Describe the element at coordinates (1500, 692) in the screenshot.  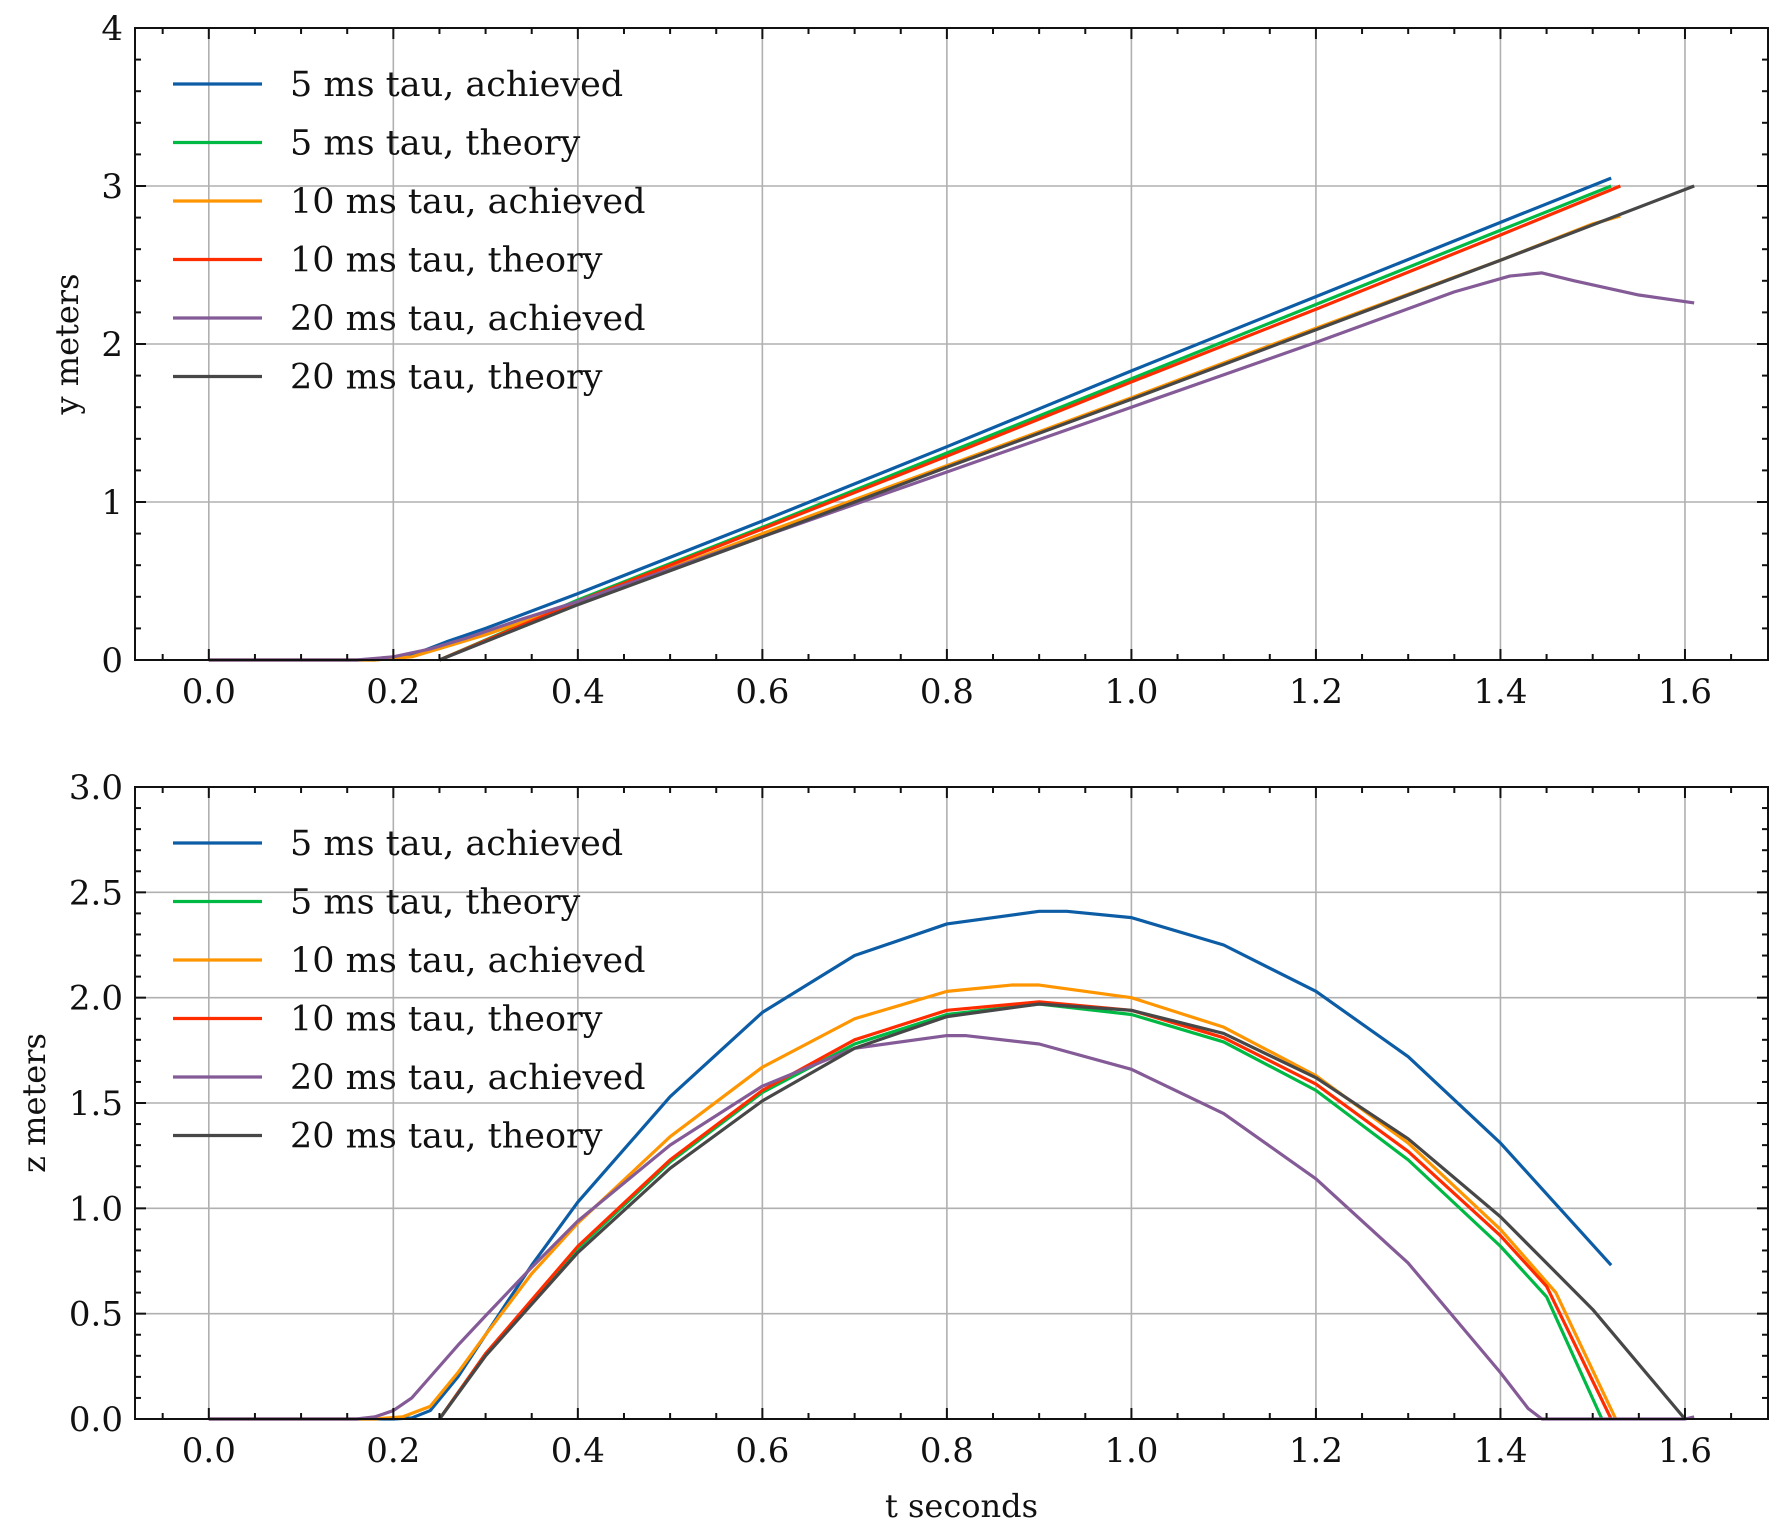
I see `top-xtick-label: 1.4` at that location.